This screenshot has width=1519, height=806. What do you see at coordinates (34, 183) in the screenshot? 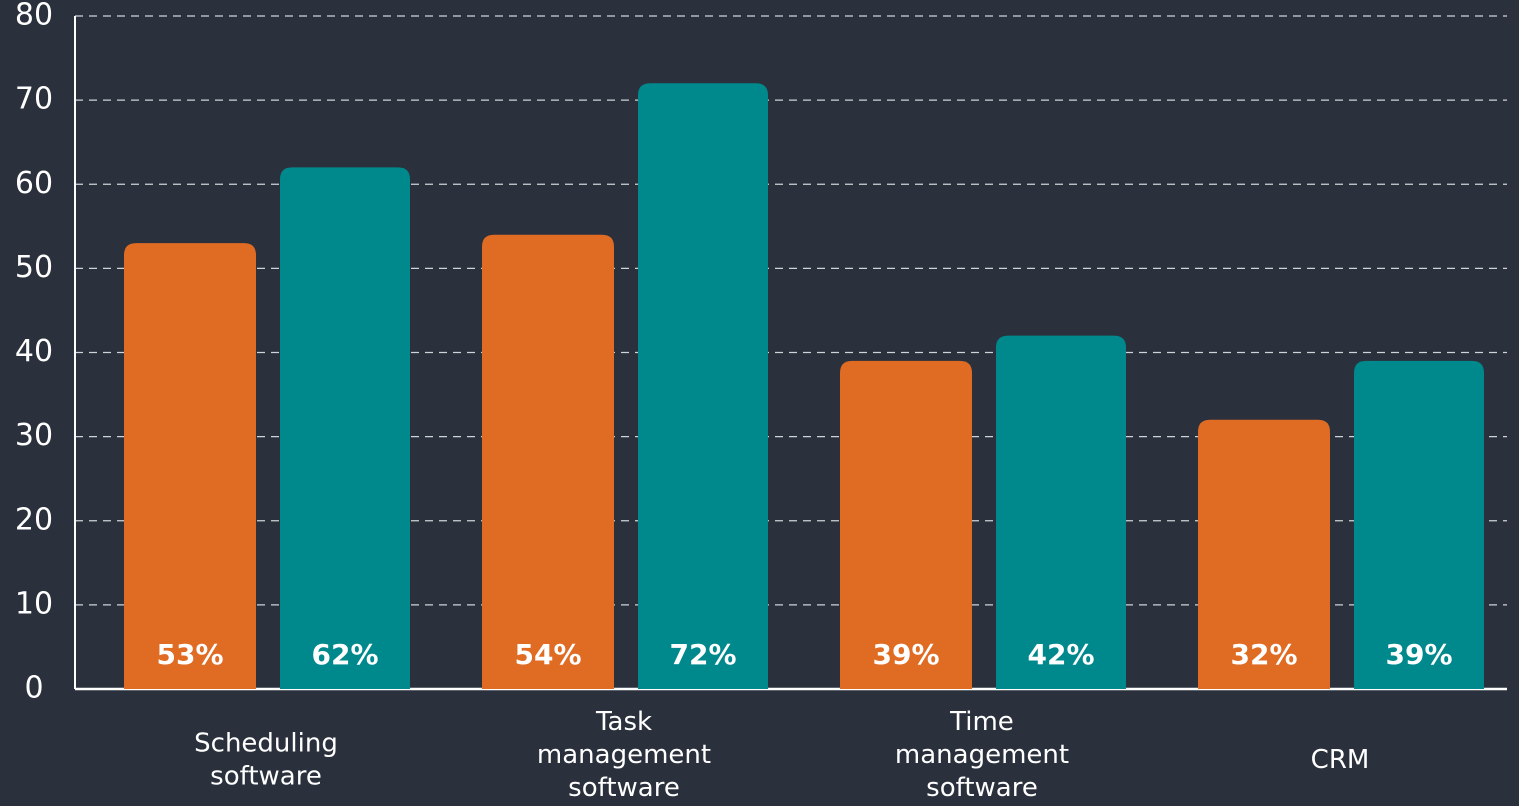
I see `y-tick-label: 60` at bounding box center [34, 183].